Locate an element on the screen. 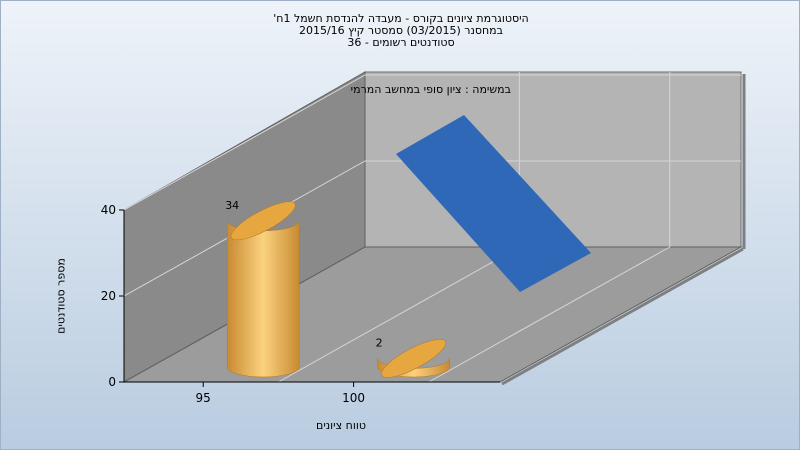 Image resolution: width=800 pixels, height=451 pixels. chart-title-line-3: סטודנטים רשומים - 36 is located at coordinates (401, 42).